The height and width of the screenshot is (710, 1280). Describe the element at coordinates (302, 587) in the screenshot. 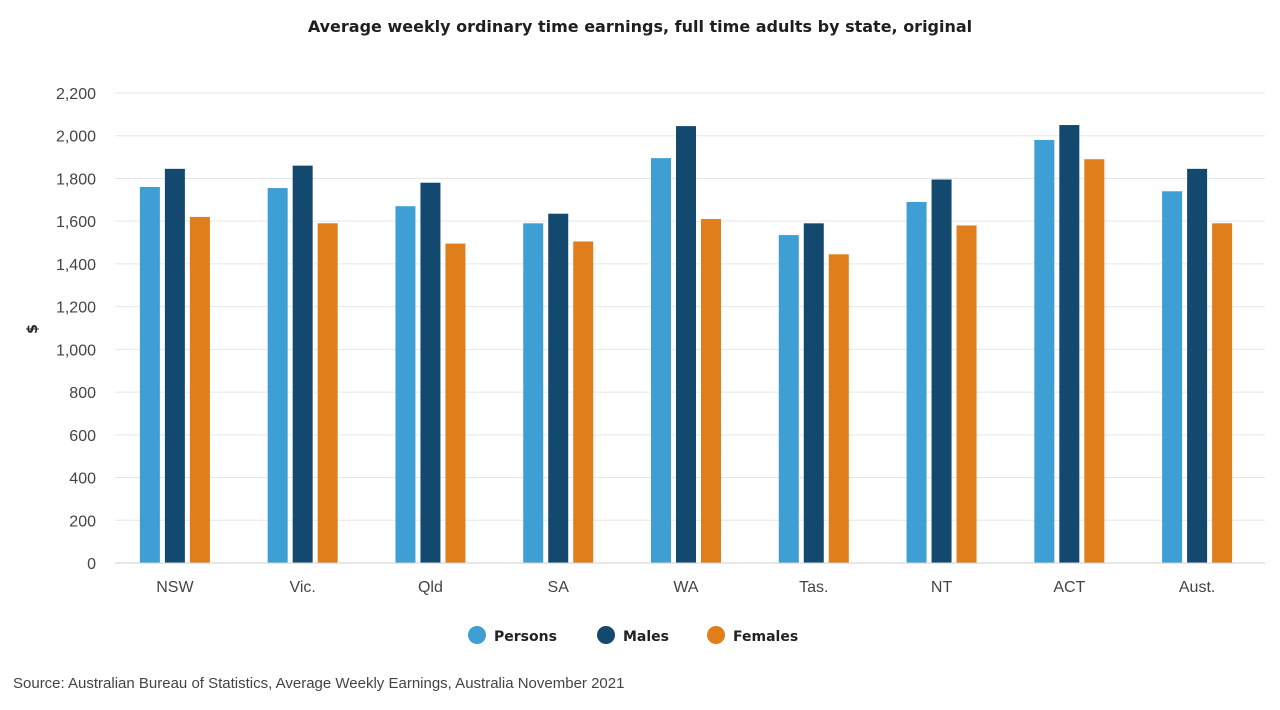

I see `x-tick-label: Vic.` at that location.